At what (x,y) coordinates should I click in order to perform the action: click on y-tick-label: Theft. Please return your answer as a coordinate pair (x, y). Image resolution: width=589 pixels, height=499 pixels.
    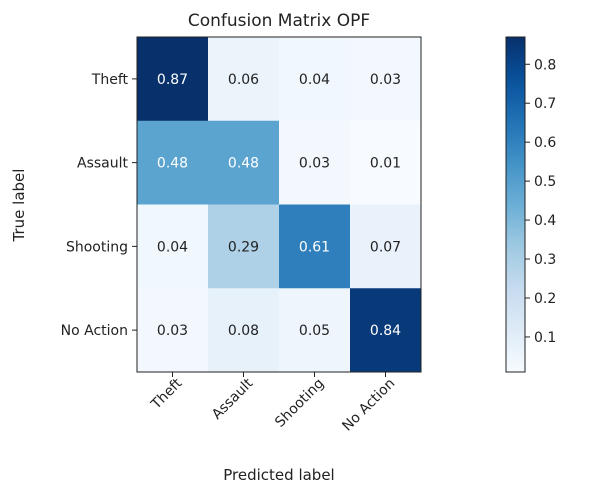
    Looking at the image, I should click on (110, 80).